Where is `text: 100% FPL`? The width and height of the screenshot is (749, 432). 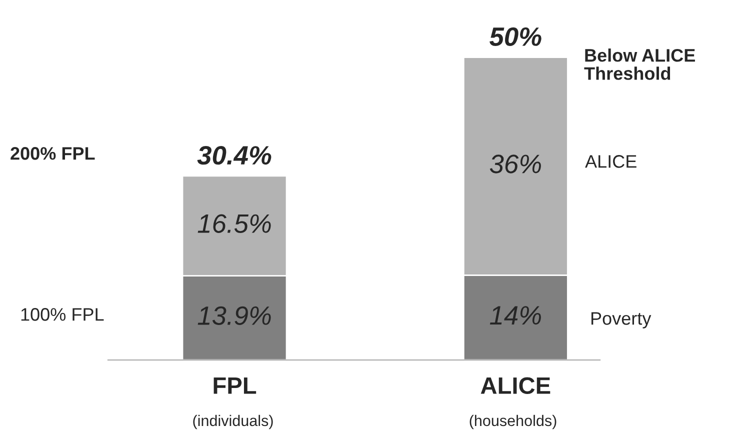
text: 100% FPL is located at coordinates (62, 314).